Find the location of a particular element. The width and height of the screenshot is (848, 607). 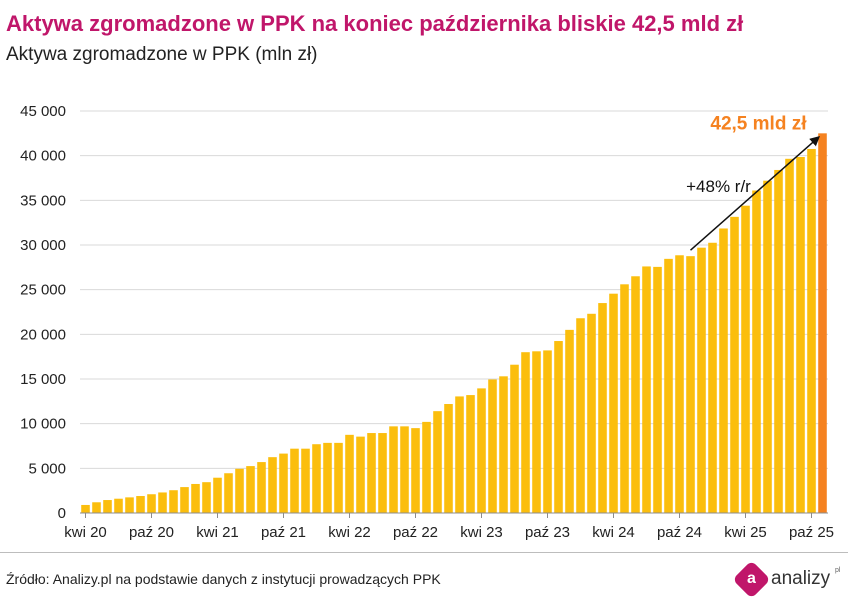

y-tick-label: 25 000 is located at coordinates (43, 290).